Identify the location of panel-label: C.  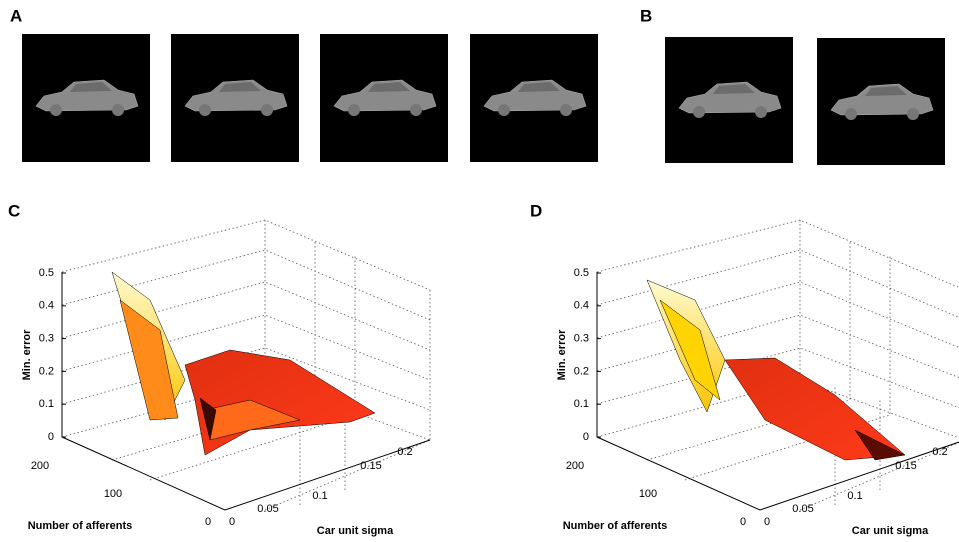
(14, 210).